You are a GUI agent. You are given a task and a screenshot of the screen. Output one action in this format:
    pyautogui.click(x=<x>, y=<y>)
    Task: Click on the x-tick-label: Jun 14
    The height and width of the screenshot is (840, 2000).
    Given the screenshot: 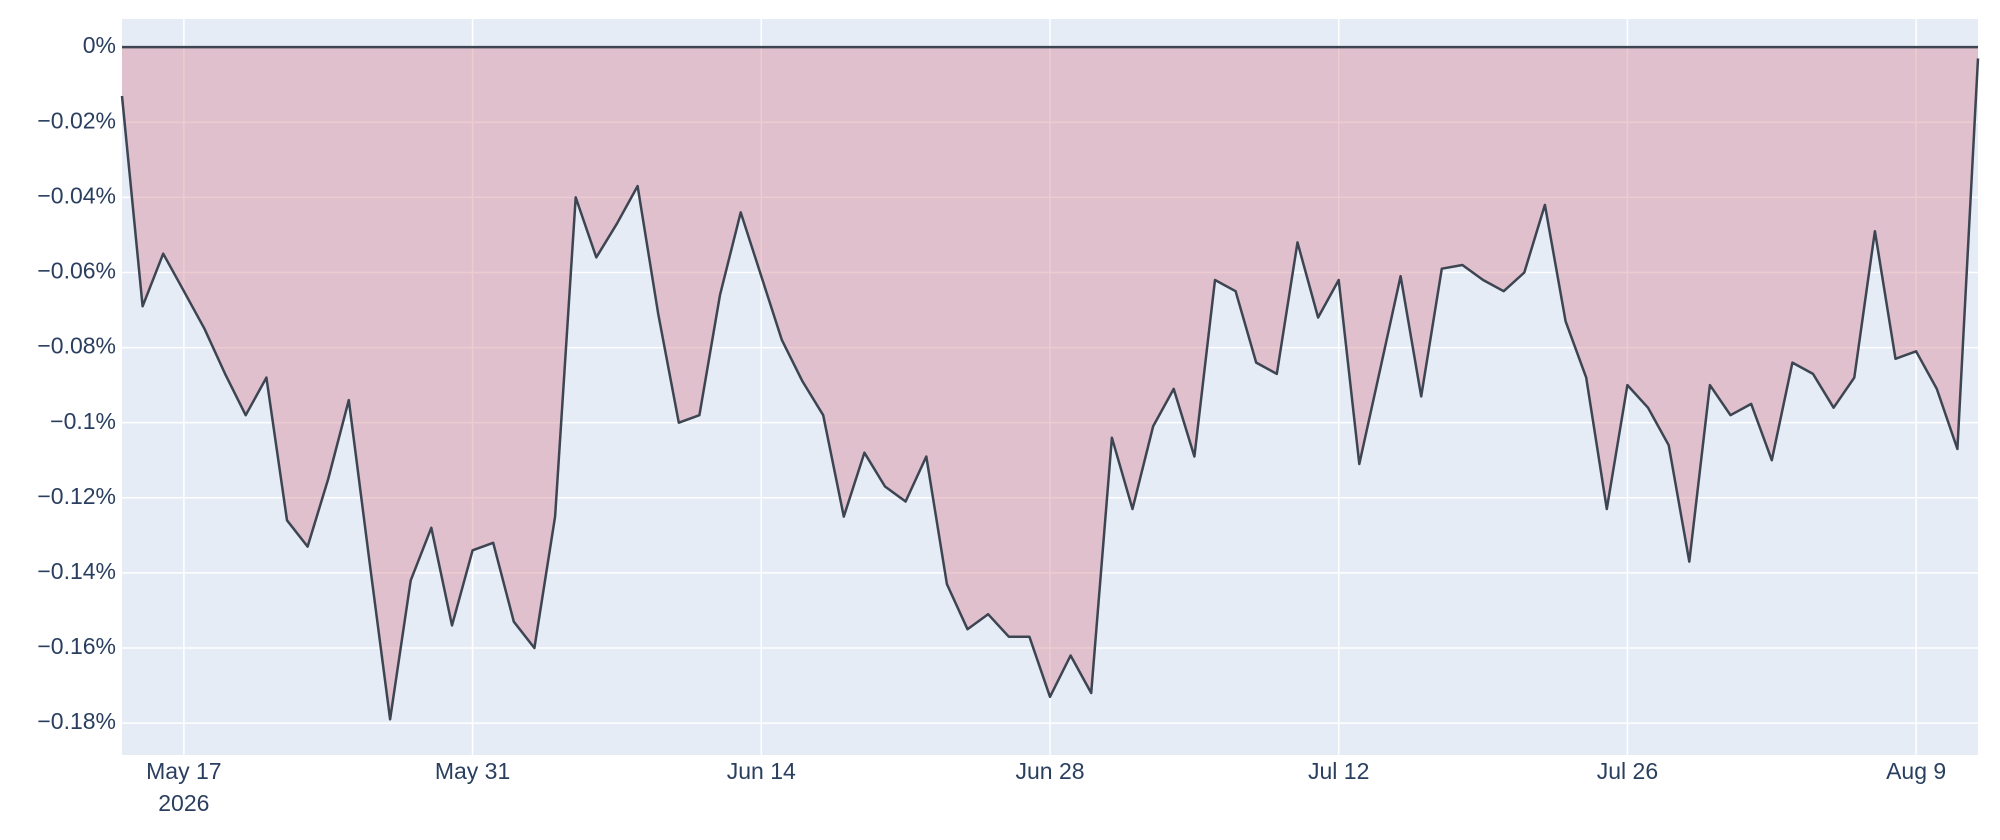 What is the action you would take?
    pyautogui.click(x=761, y=771)
    